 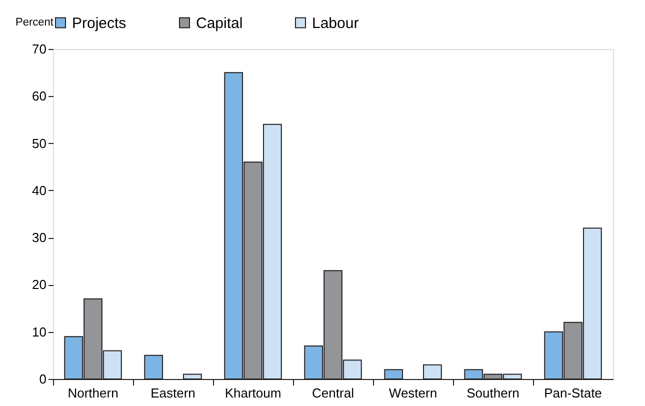 What do you see at coordinates (39, 238) in the screenshot?
I see `y-tick-label: 30` at bounding box center [39, 238].